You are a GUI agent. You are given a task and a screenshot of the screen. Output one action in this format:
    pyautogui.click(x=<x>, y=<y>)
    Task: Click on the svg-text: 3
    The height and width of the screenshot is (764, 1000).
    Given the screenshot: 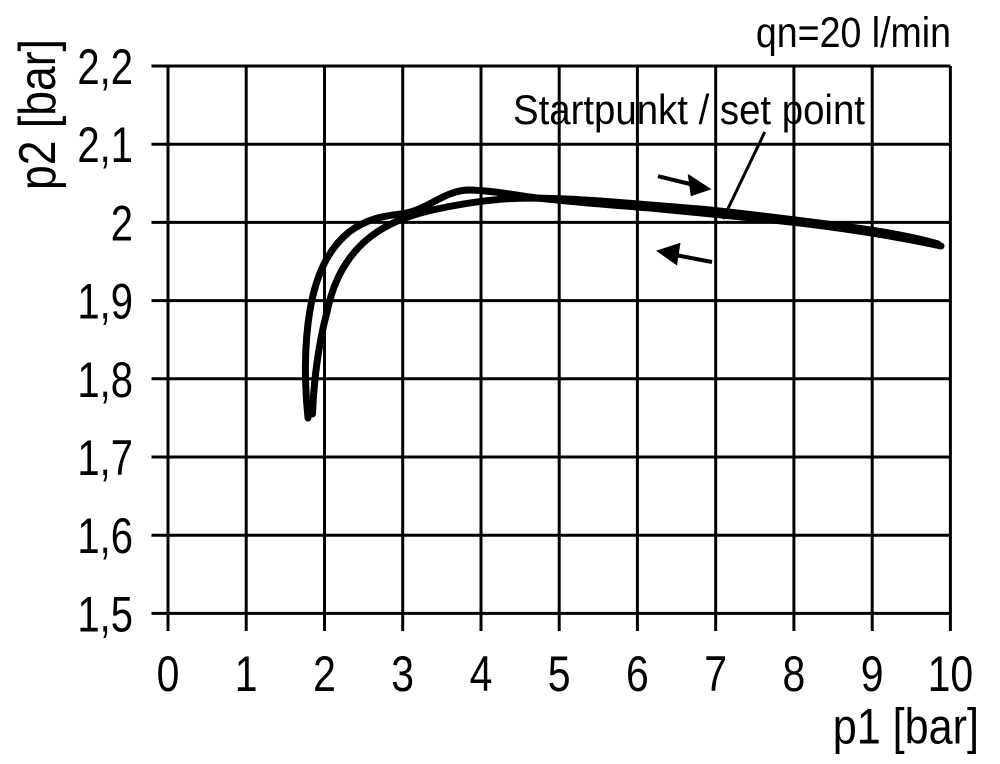 What is the action you would take?
    pyautogui.click(x=402, y=674)
    